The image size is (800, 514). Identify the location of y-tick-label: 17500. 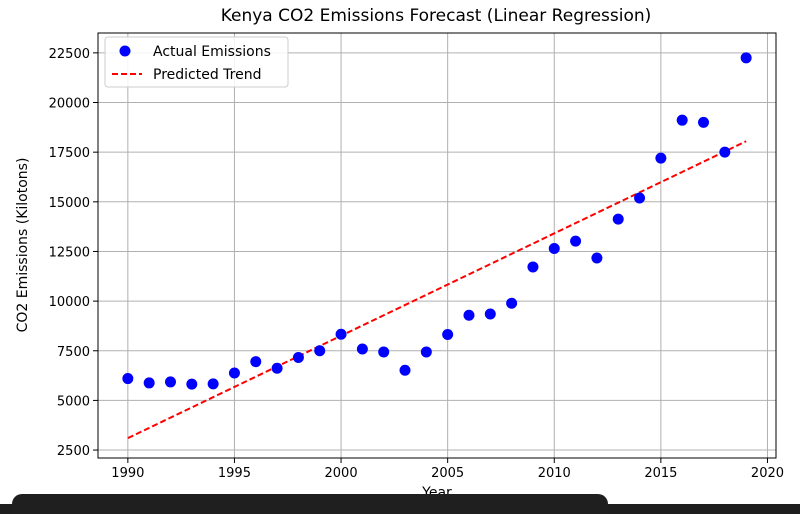
(69, 153).